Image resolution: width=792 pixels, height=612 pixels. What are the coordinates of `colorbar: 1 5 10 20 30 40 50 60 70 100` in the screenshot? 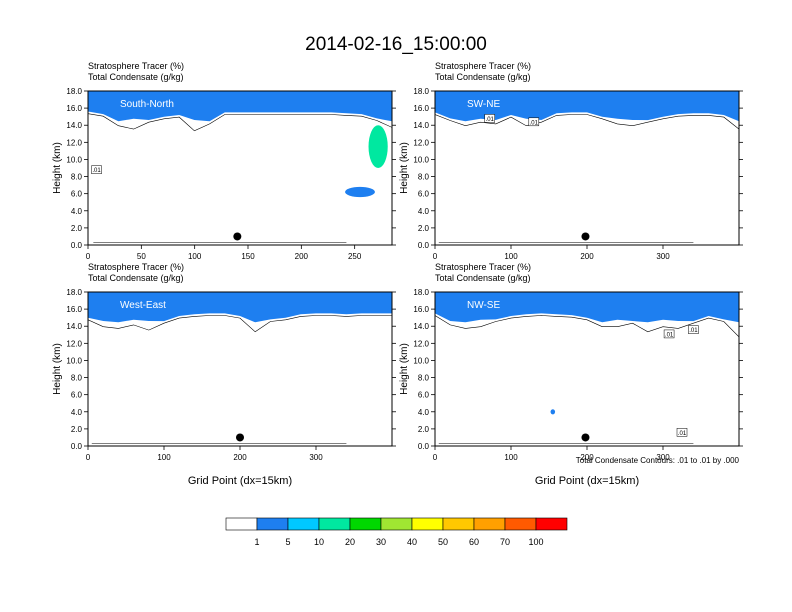 It's located at (396, 532).